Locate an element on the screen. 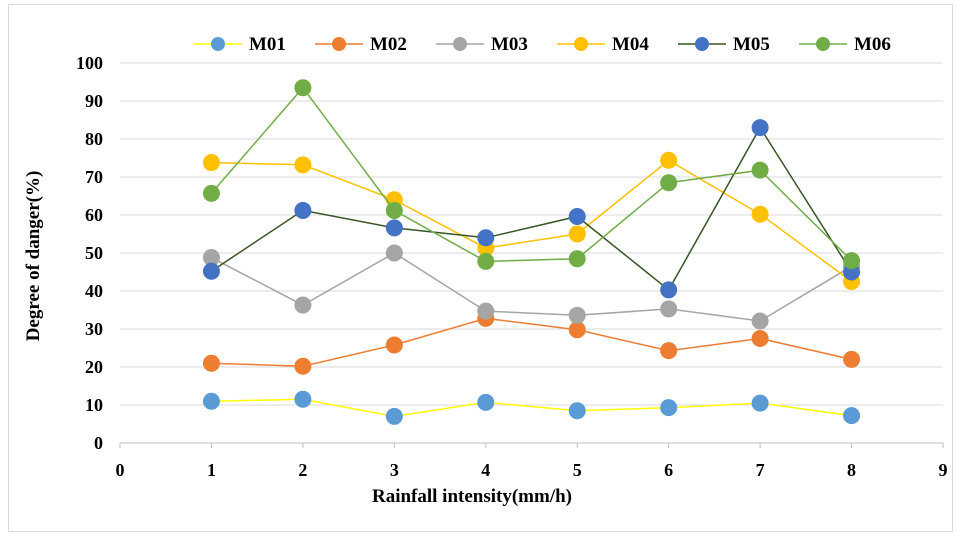 The width and height of the screenshot is (959, 536). legend-marker-M03 is located at coordinates (460, 44).